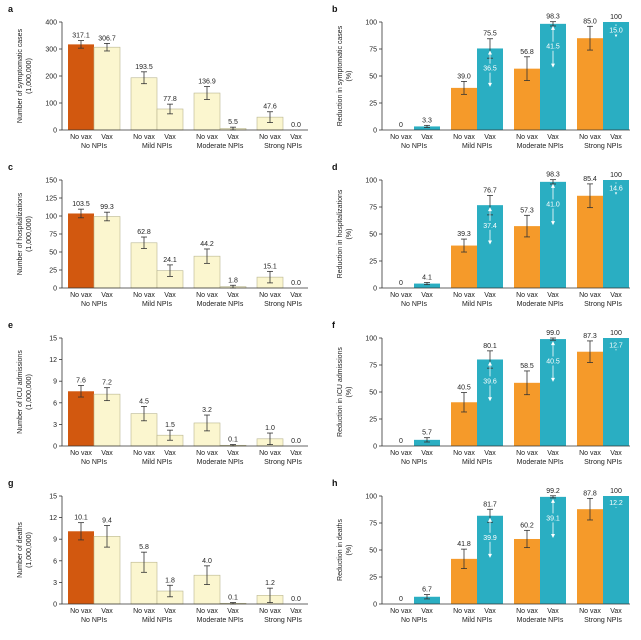 The width and height of the screenshot is (641, 640). Describe the element at coordinates (616, 17) in the screenshot. I see `data-label: 100` at that location.